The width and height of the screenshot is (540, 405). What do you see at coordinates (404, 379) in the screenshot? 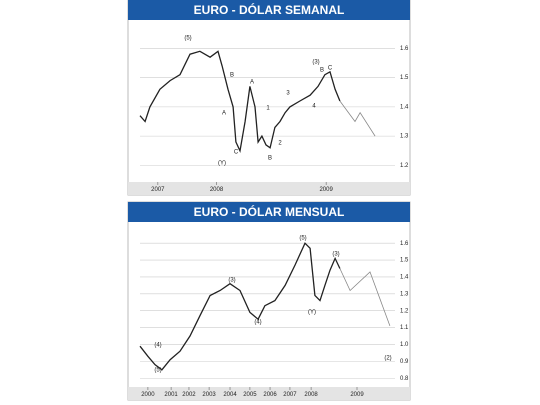
I see `y-tick-label: 0.8` at bounding box center [404, 379].